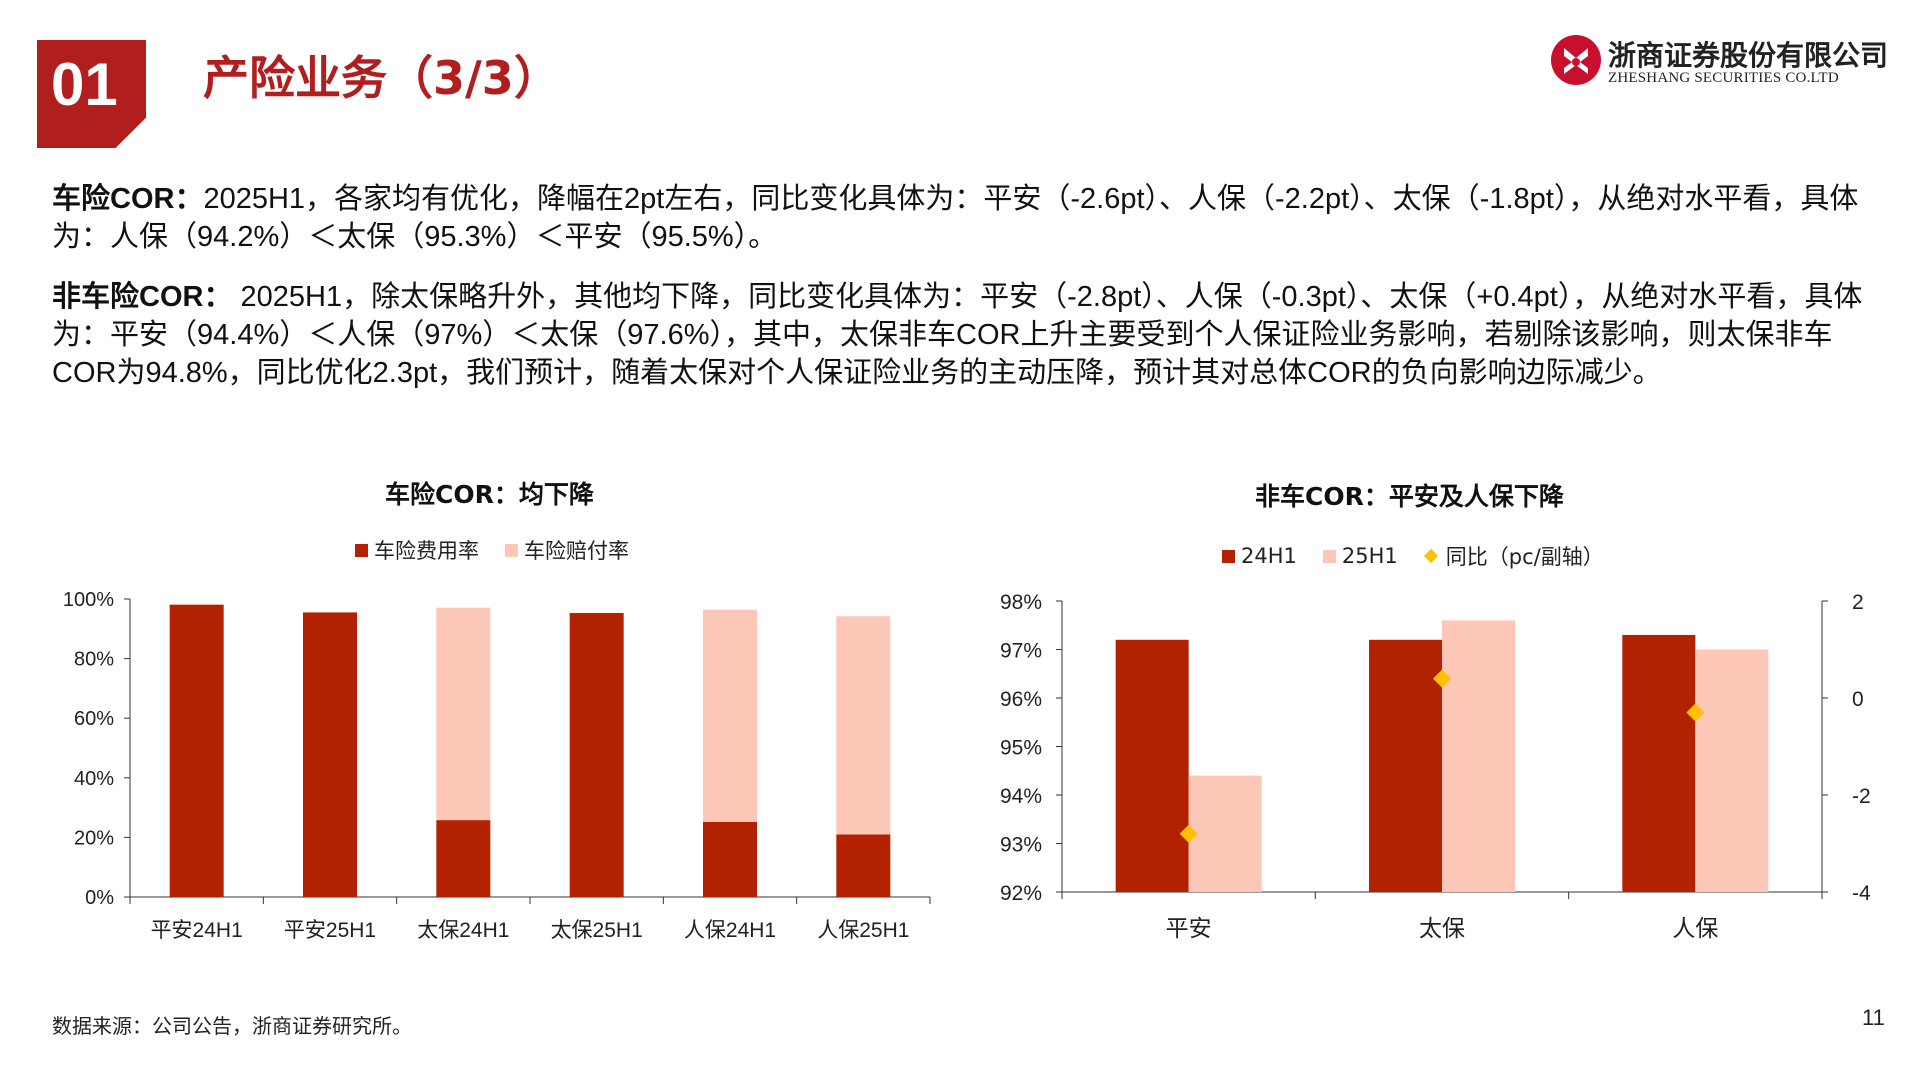 The width and height of the screenshot is (1920, 1080). Describe the element at coordinates (730, 930) in the screenshot. I see `x-tick-label: 人保24H1` at that location.